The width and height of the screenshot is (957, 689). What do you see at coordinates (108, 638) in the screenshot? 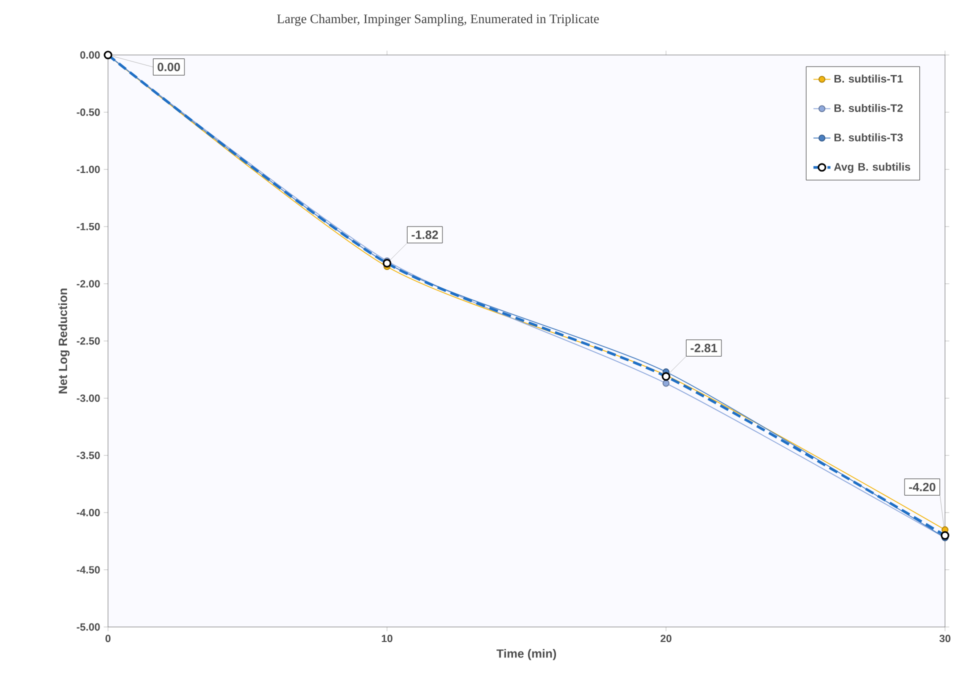
I see `x-tick-label: 0` at bounding box center [108, 638].